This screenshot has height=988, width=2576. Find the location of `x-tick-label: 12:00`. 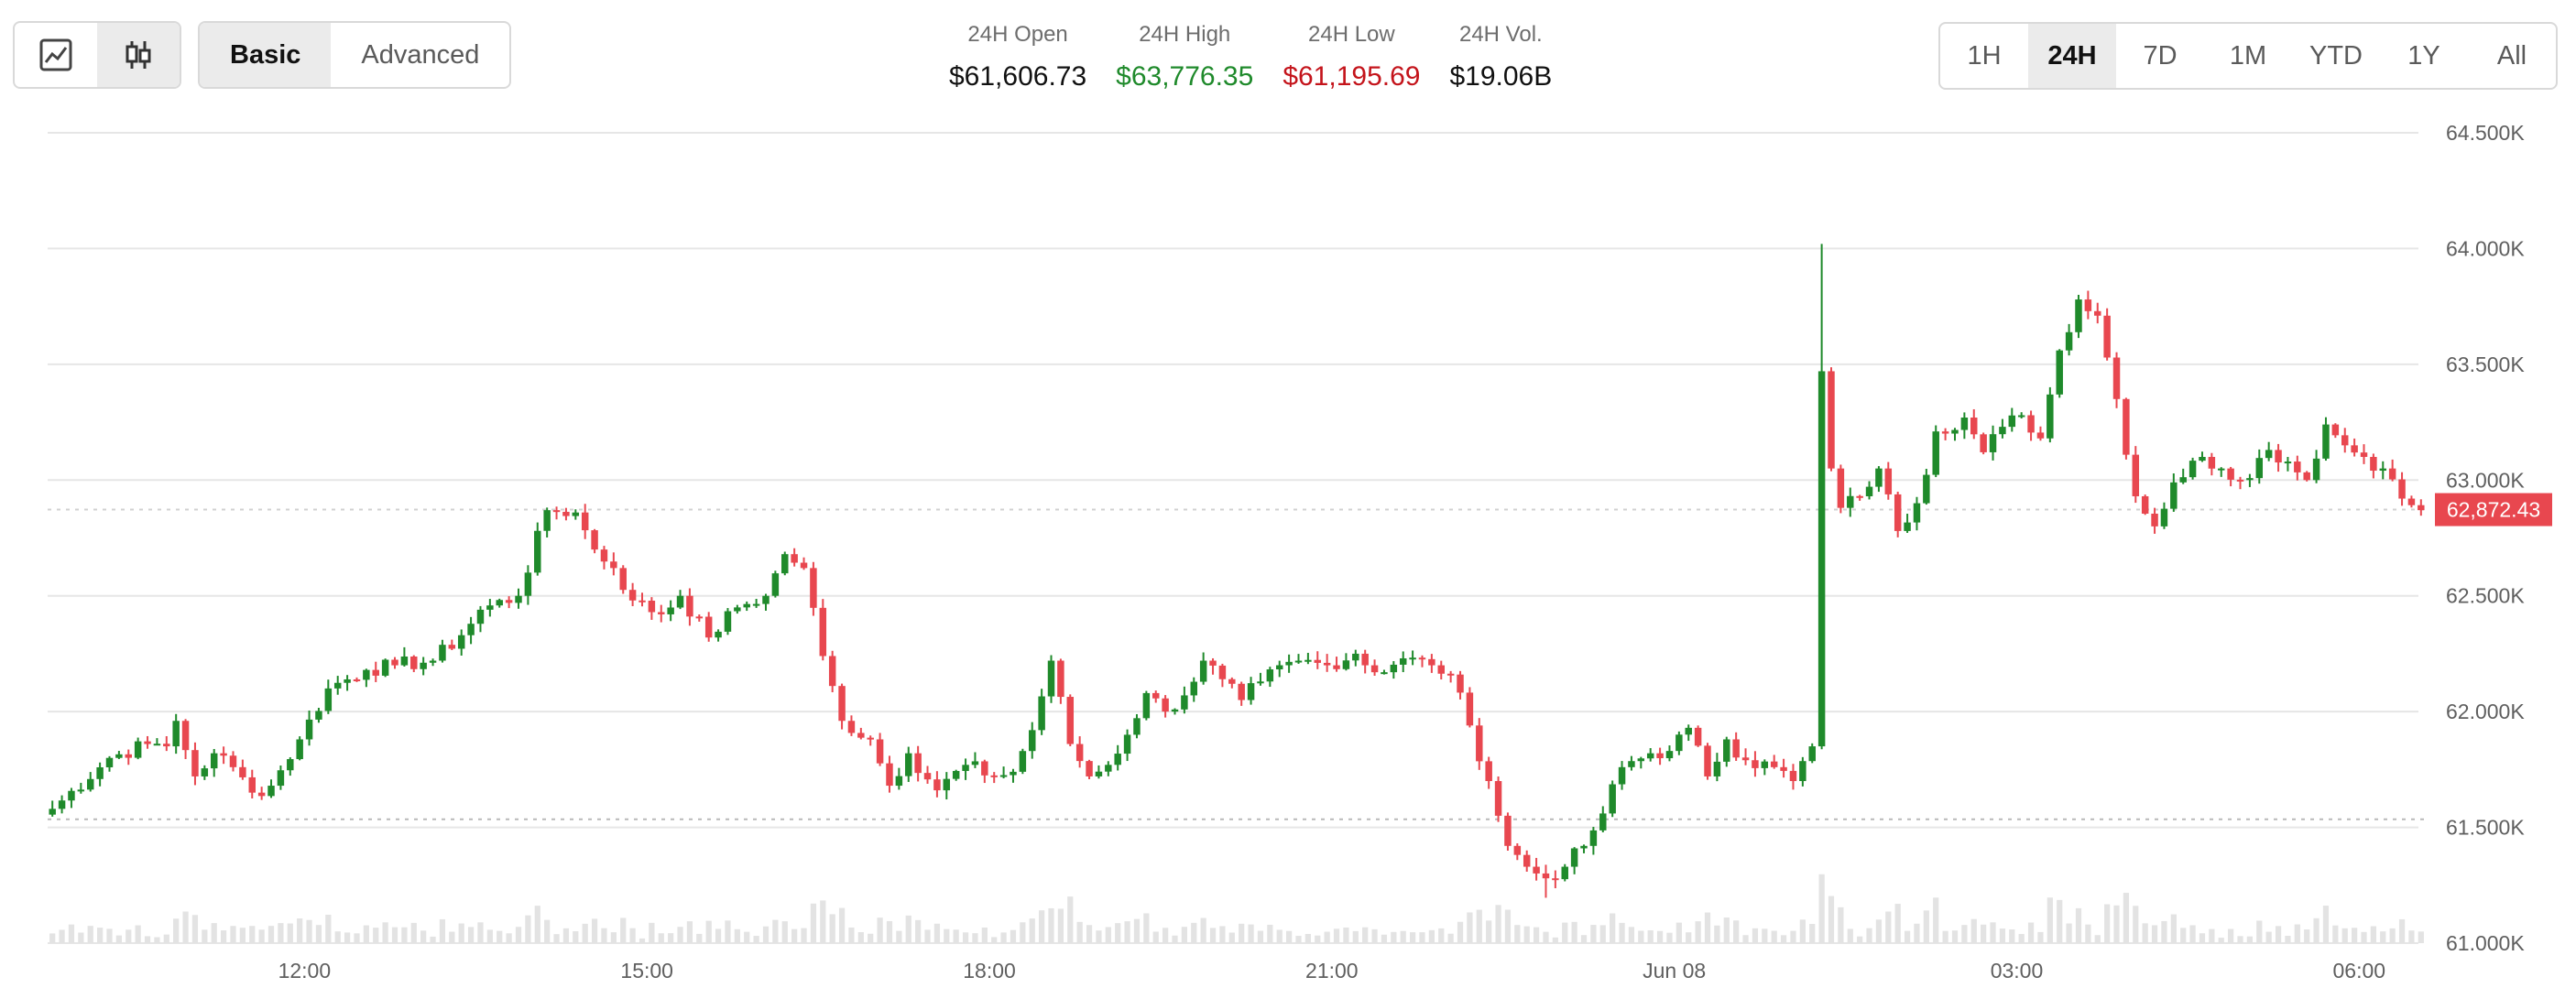

x-tick-label: 12:00 is located at coordinates (305, 971).